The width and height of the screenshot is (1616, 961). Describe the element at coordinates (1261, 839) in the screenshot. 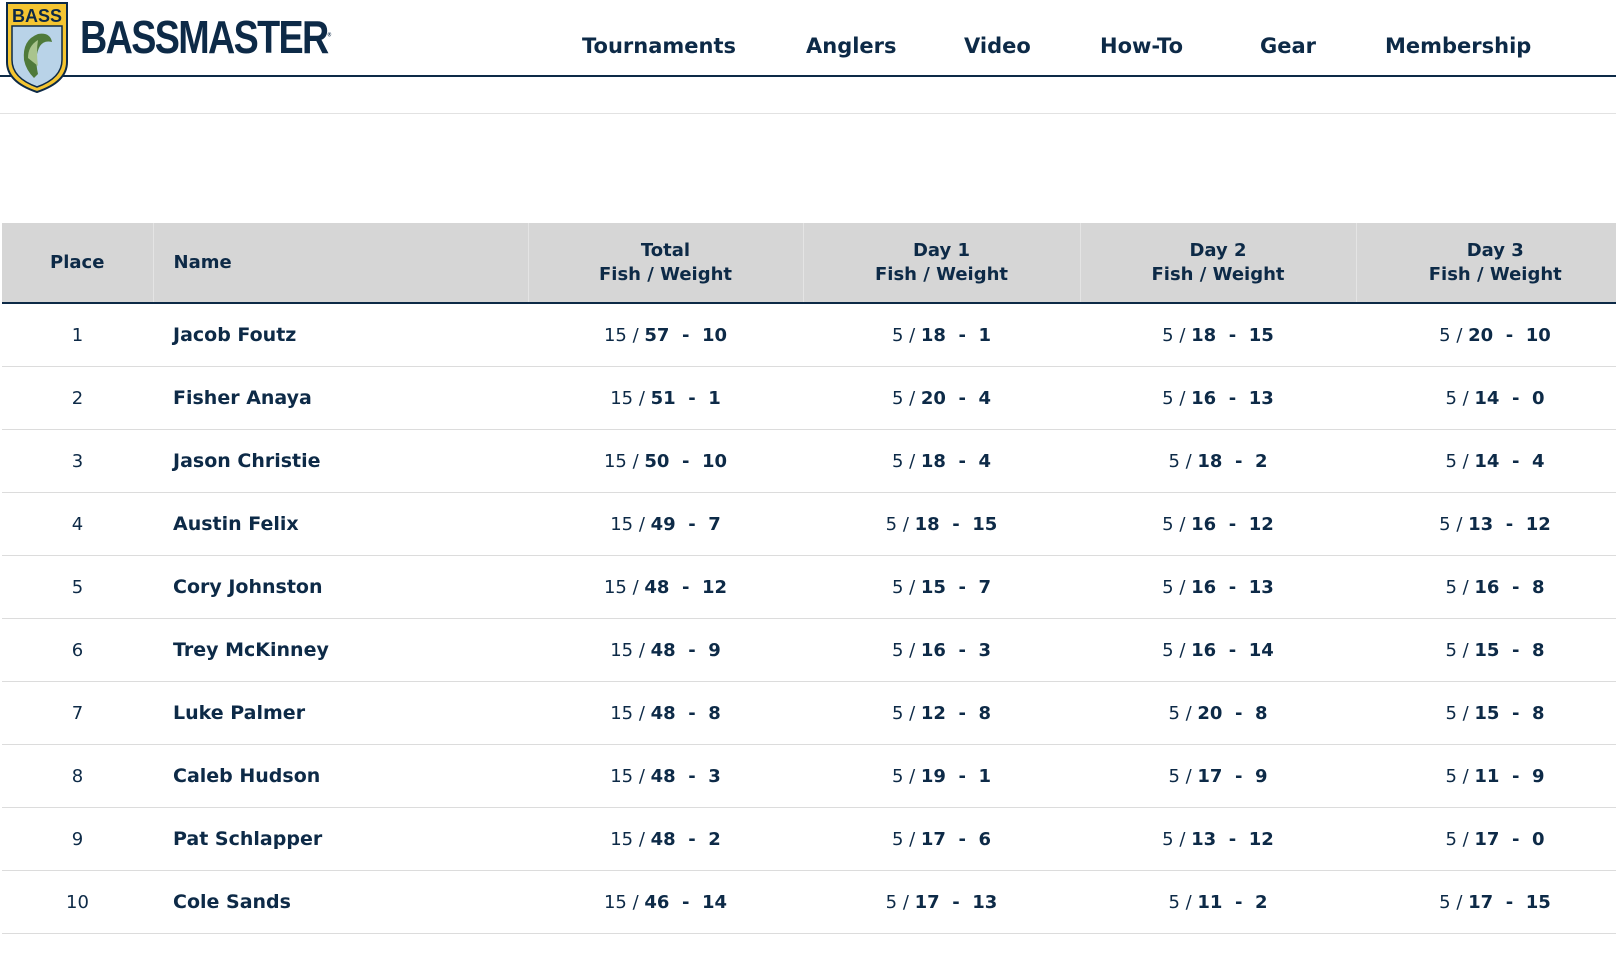

I see `weight-oz: 12` at that location.